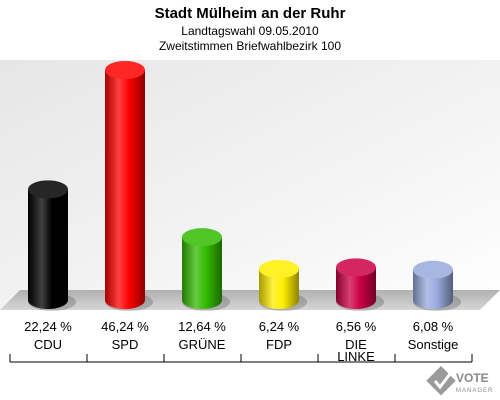 The height and width of the screenshot is (400, 500). Describe the element at coordinates (279, 288) in the screenshot. I see `bar-fdp` at that location.